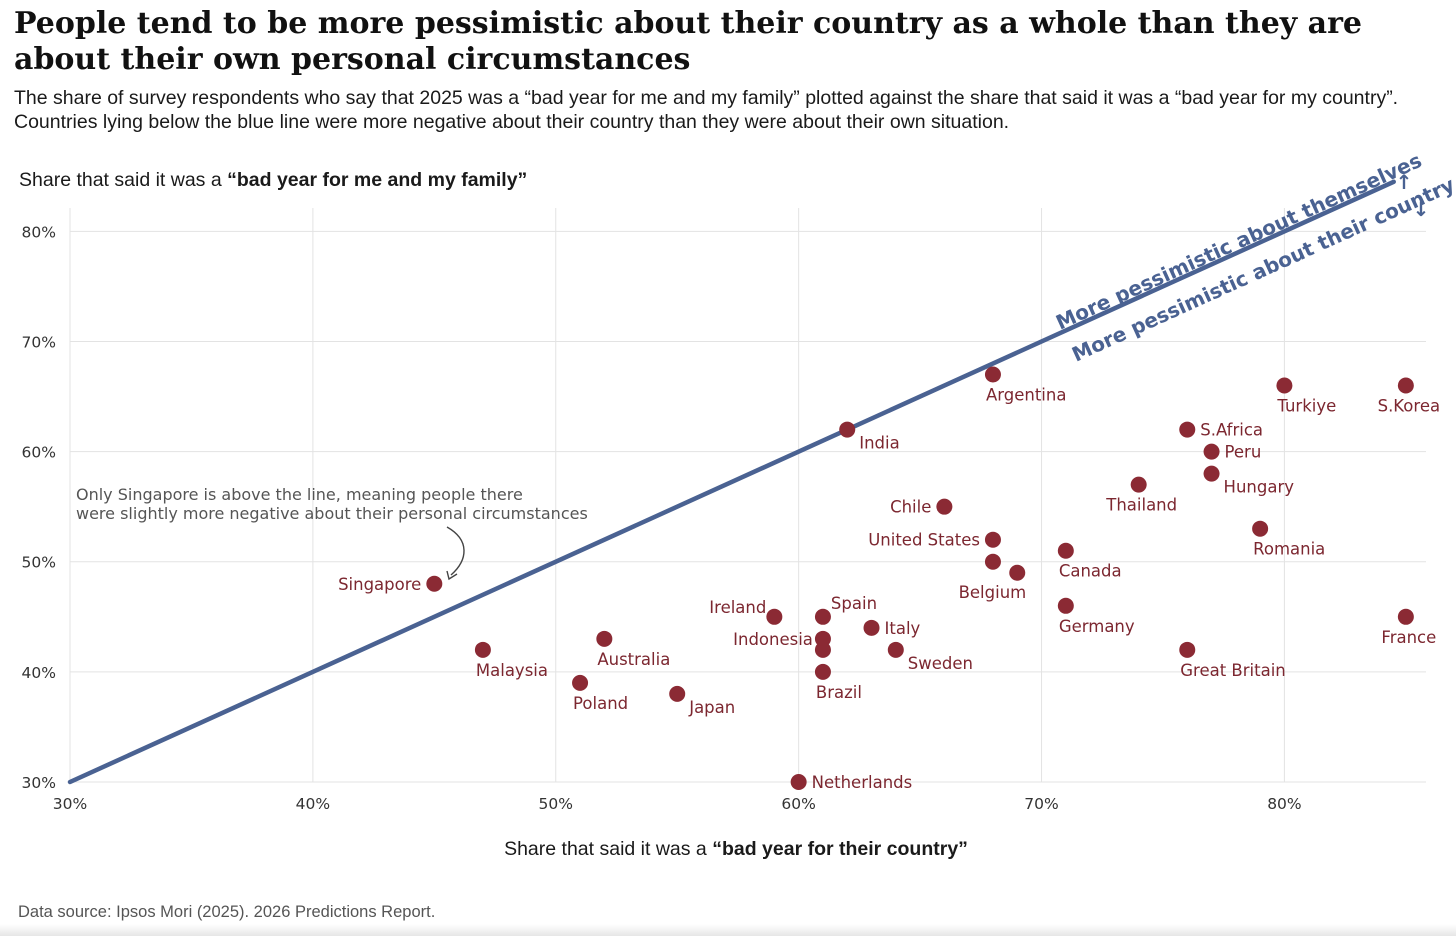  Describe the element at coordinates (377, 180) in the screenshot. I see `y-axis-label-bold: “bad year for me and my family”` at that location.